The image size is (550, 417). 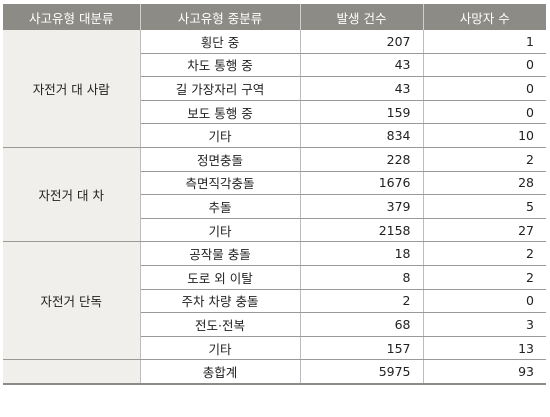 What do you see at coordinates (362, 253) in the screenshot?
I see `count-cell: 18` at bounding box center [362, 253].